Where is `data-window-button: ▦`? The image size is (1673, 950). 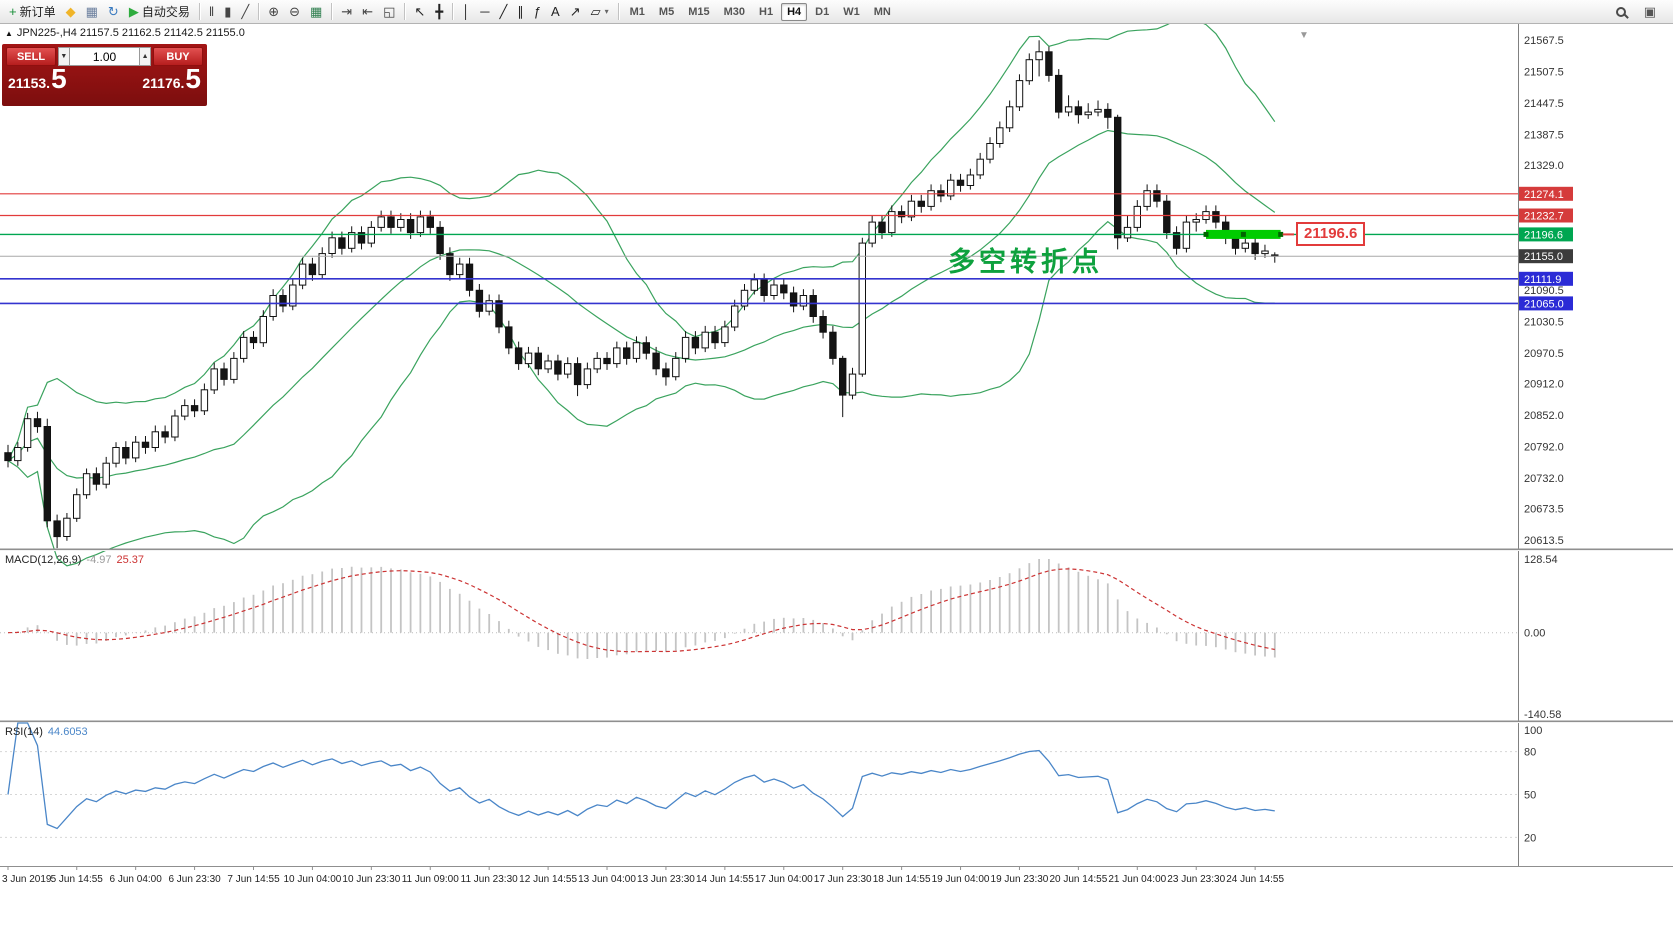 data-window-button: ▦ is located at coordinates (92, 12).